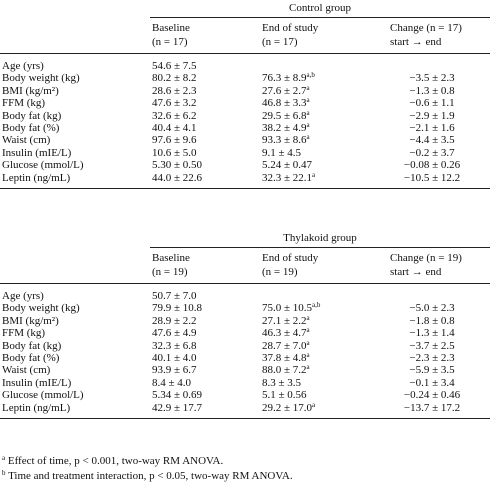 The height and width of the screenshot is (487, 490). I want to click on cell: 29.2 ± 17.0a, so click(288, 408).